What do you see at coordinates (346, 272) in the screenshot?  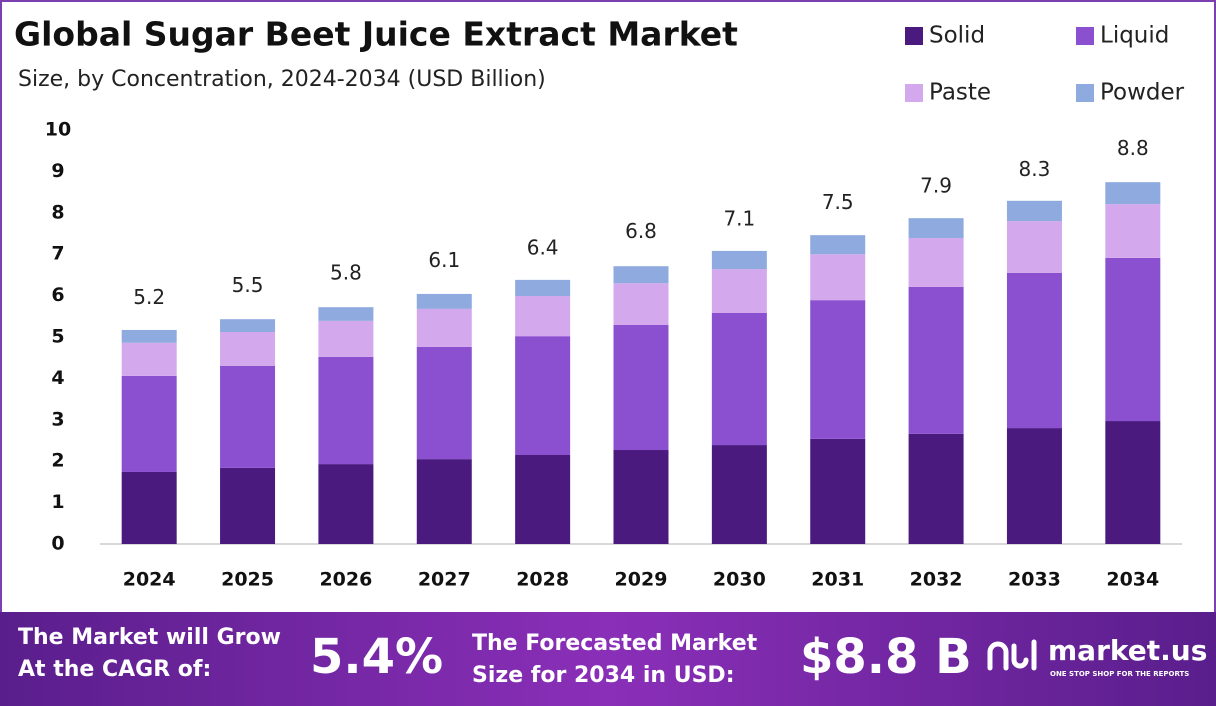 I see `total-label: 5.8` at bounding box center [346, 272].